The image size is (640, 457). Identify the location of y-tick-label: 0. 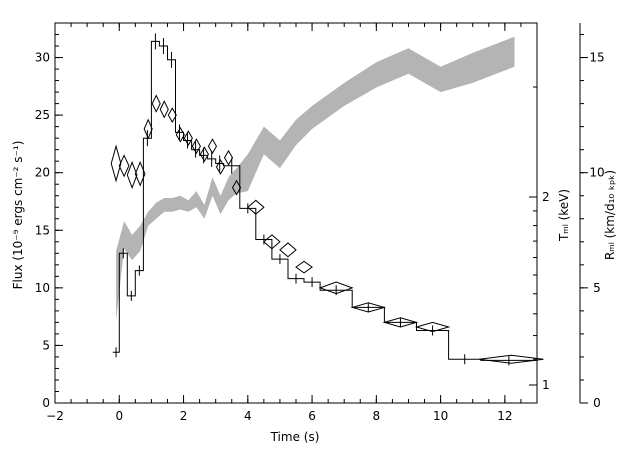
(46, 403).